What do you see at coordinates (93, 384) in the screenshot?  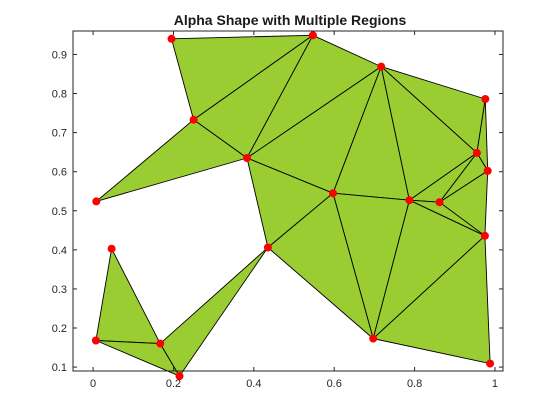 I see `x-tick-label-0: 0` at bounding box center [93, 384].